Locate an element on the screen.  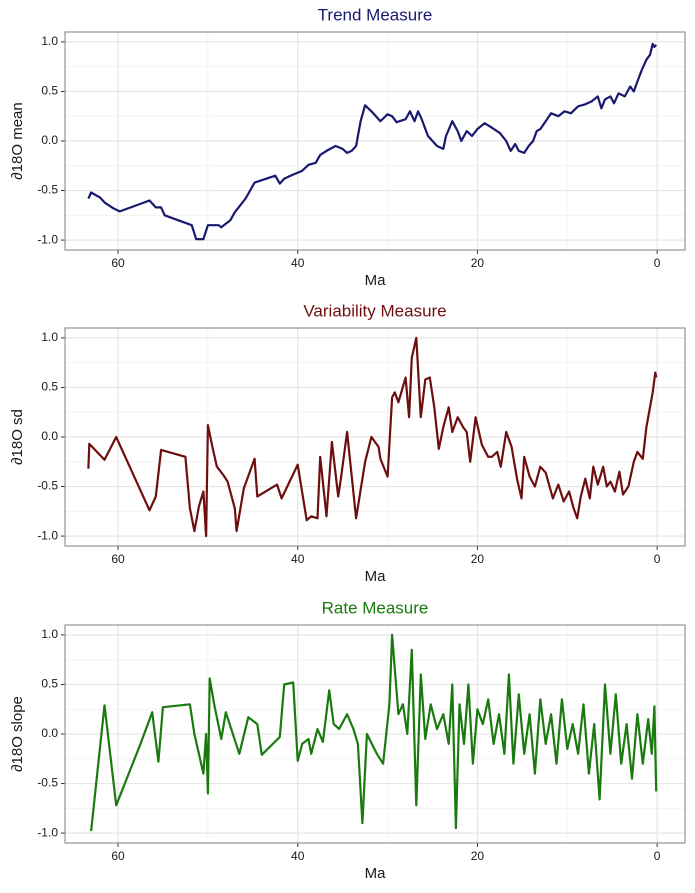
y-axis-label: ∂18O mean is located at coordinates (17, 140).